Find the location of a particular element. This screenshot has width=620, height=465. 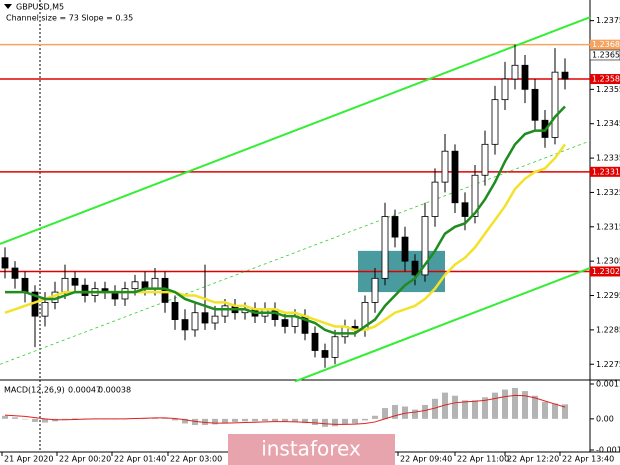

y-tick-label: 1.2315 is located at coordinates (608, 226).